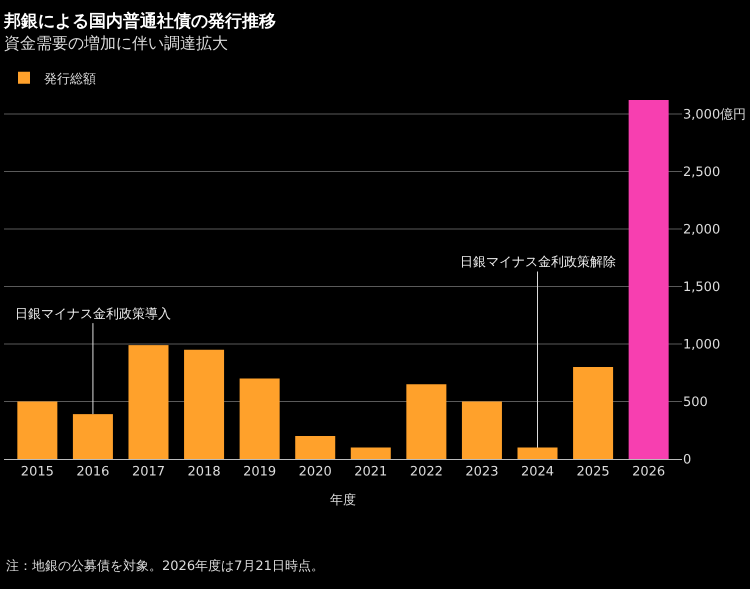 The image size is (750, 589). I want to click on y-tick-label: 1,500, so click(701, 287).